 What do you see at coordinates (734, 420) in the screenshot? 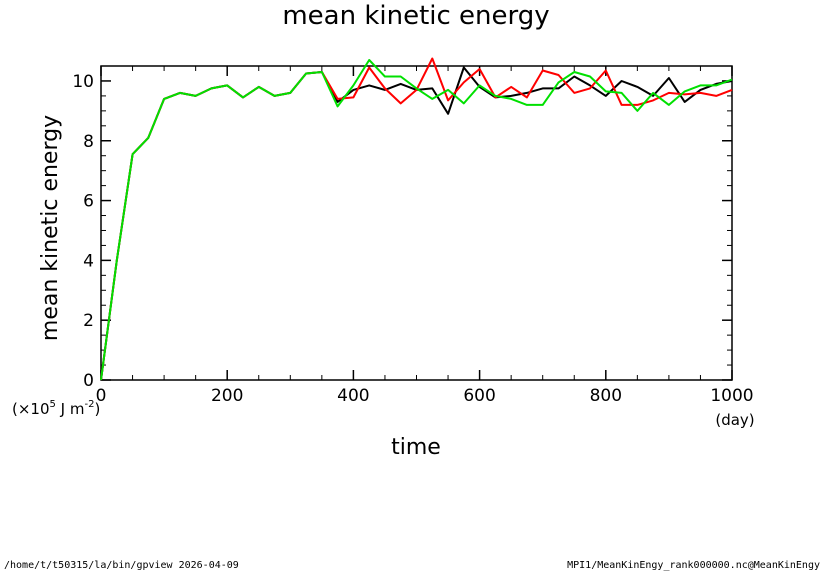
I see `x-axis-unit: (day)` at bounding box center [734, 420].